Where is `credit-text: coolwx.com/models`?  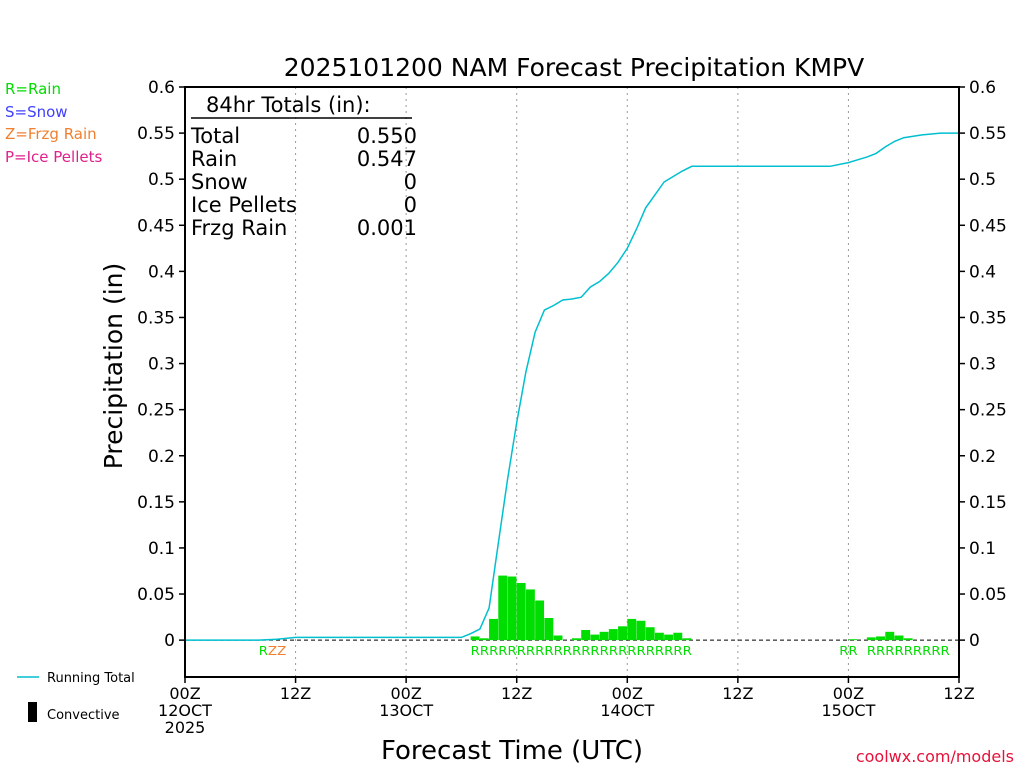 credit-text: coolwx.com/models is located at coordinates (935, 756).